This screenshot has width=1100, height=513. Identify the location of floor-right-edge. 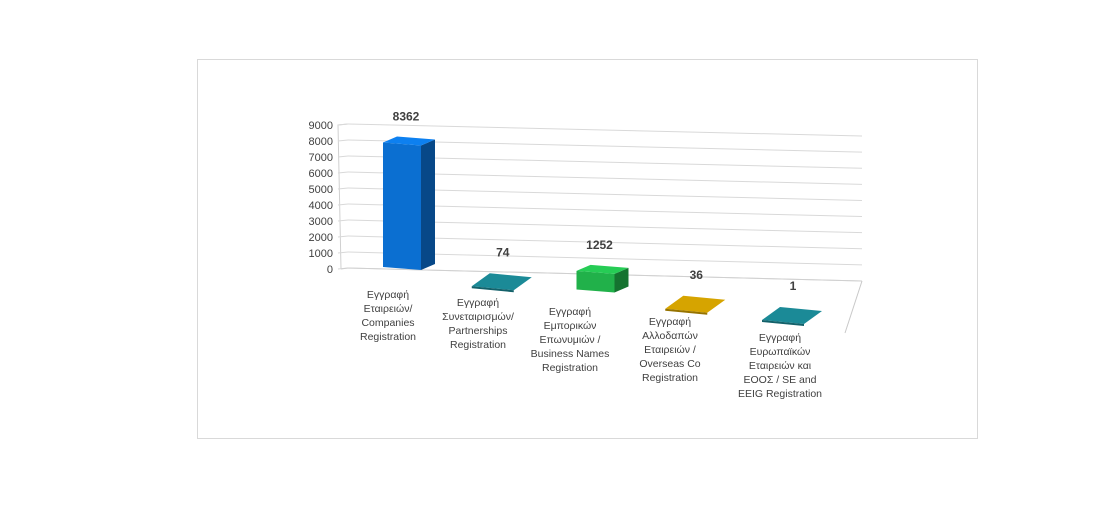
(853, 307).